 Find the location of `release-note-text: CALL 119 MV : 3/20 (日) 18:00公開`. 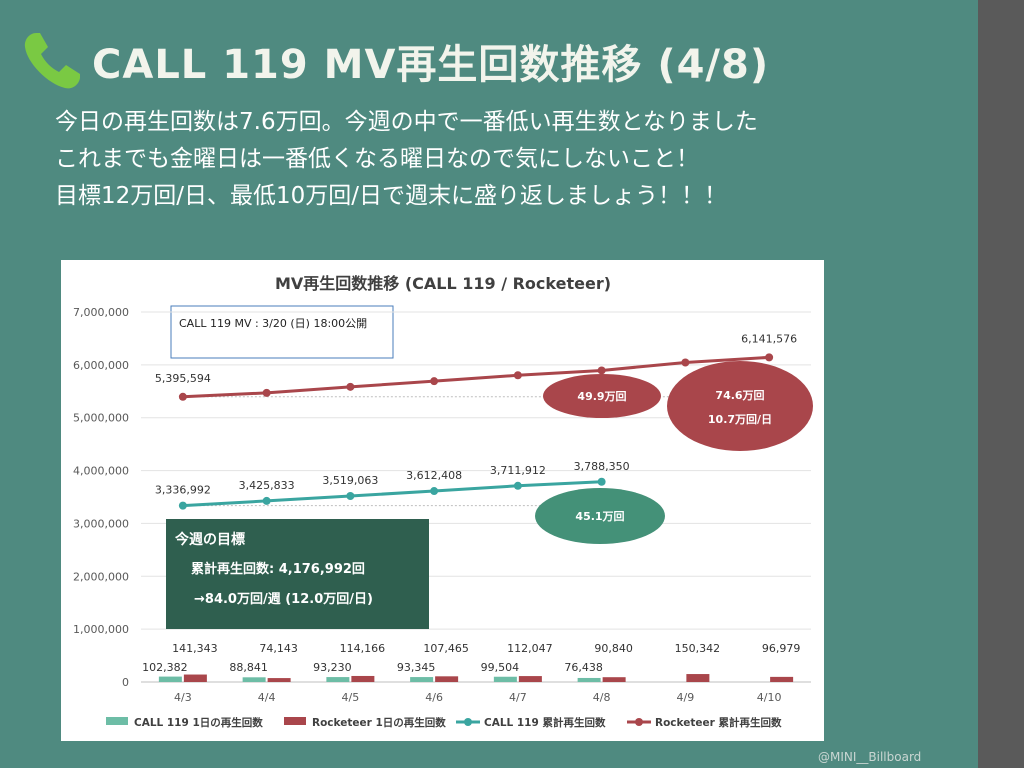

release-note-text: CALL 119 MV : 3/20 (日) 18:00公開 is located at coordinates (273, 323).